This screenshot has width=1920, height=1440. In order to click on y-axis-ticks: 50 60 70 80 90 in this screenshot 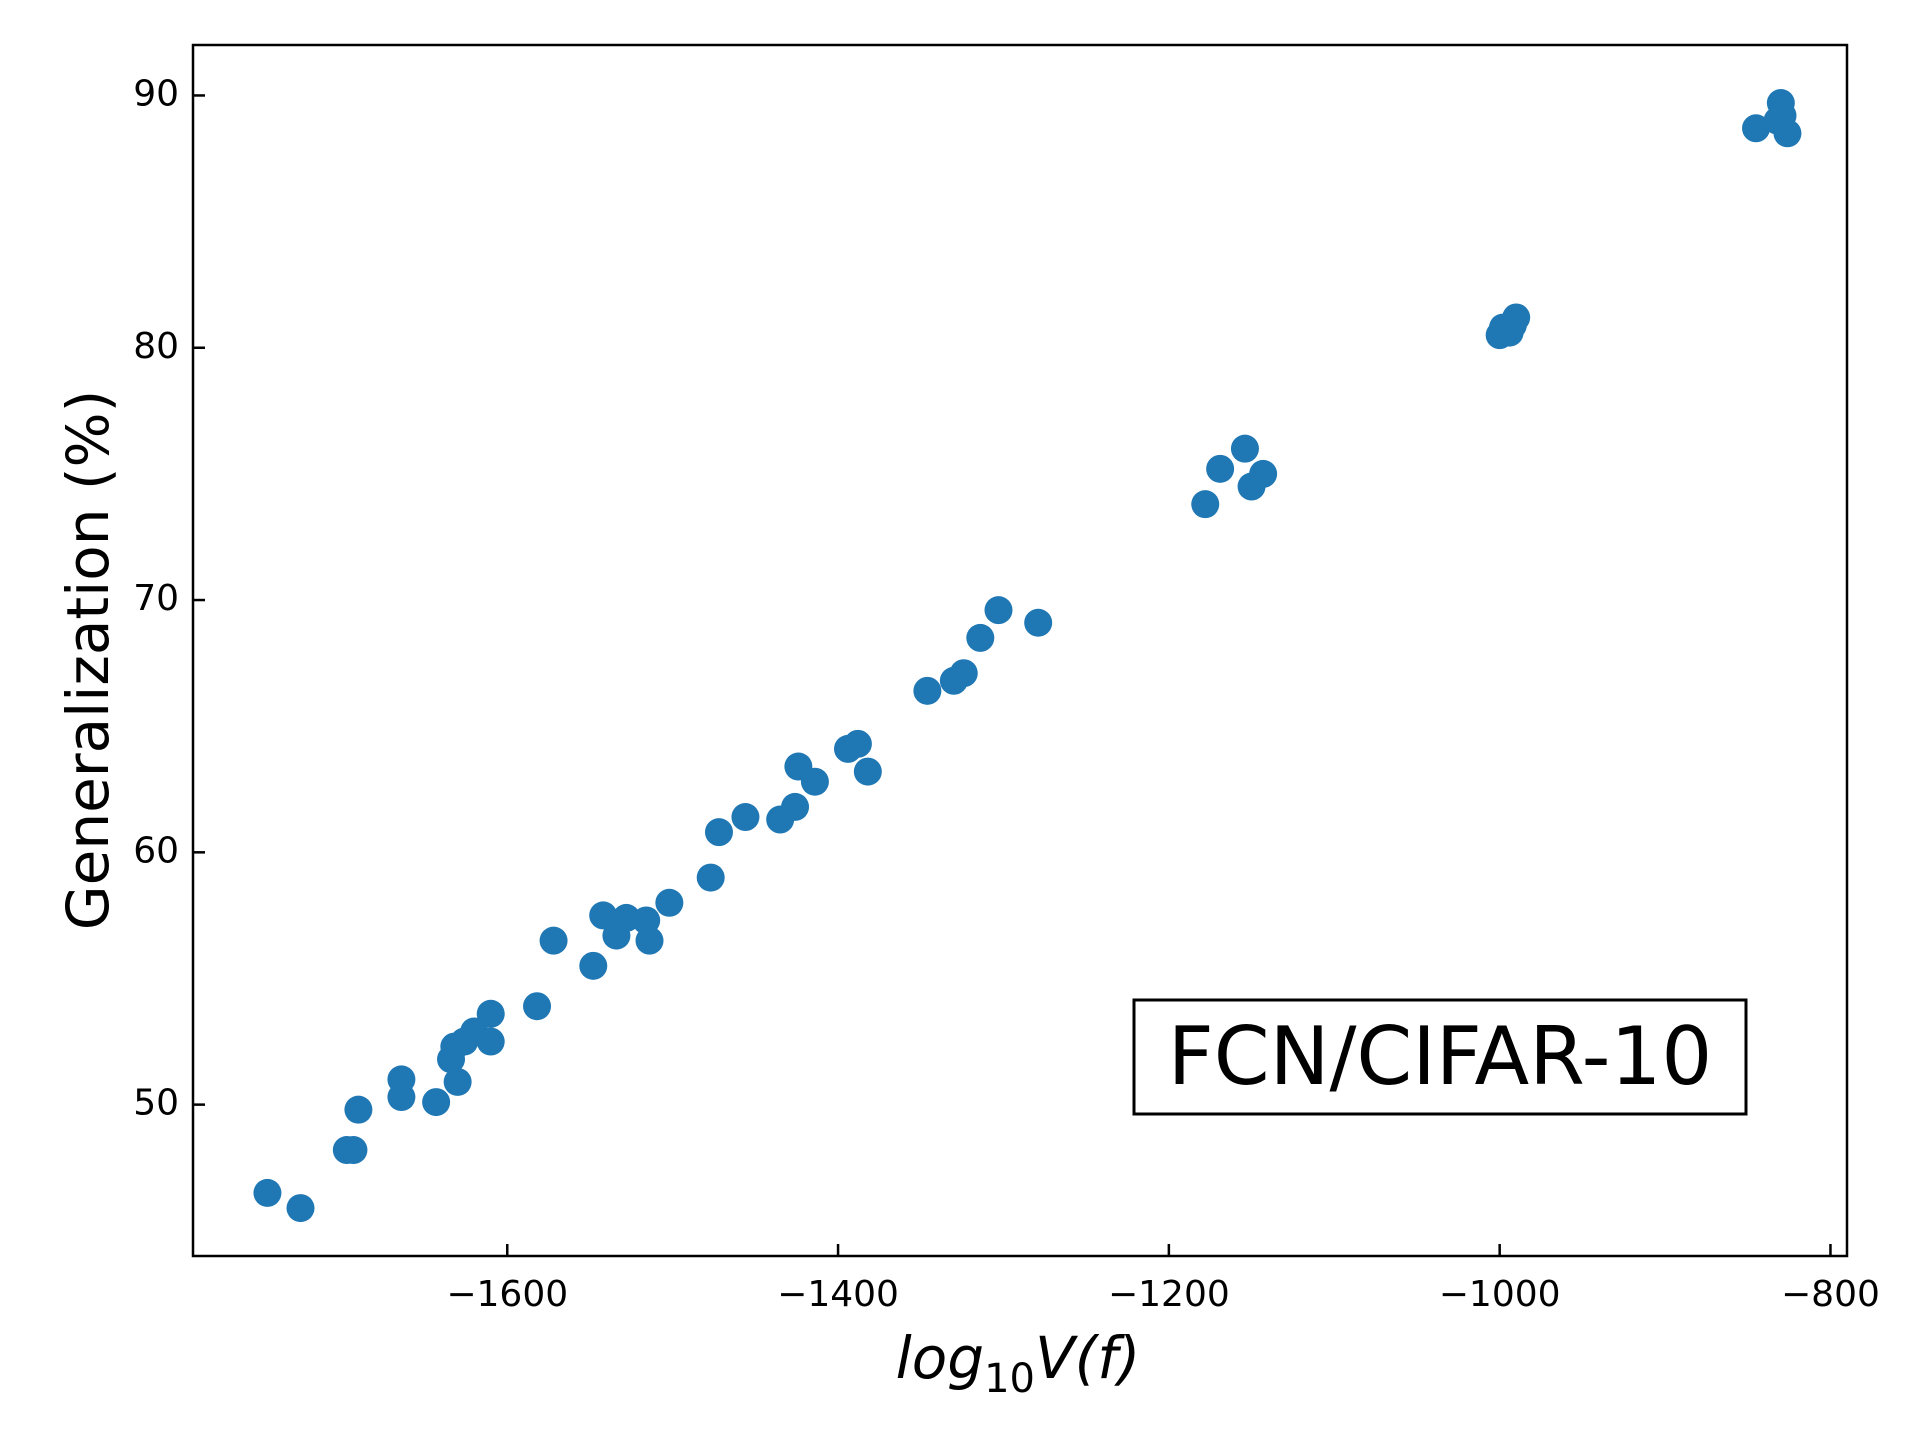, I will do `click(169, 598)`.